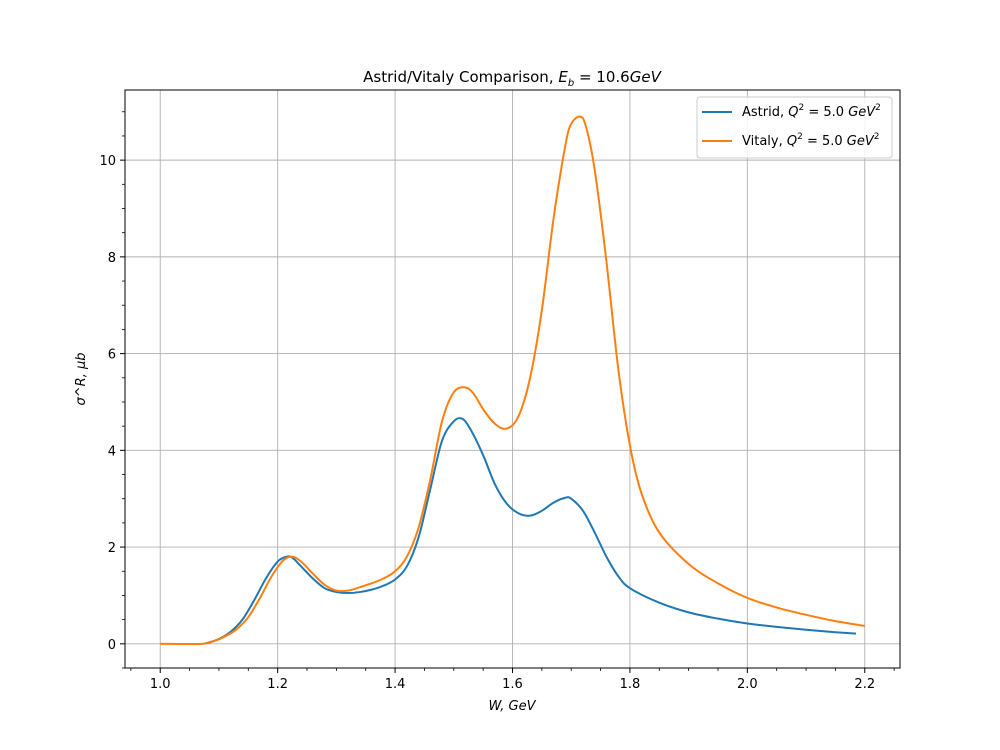  I want to click on legend-box, so click(794, 127).